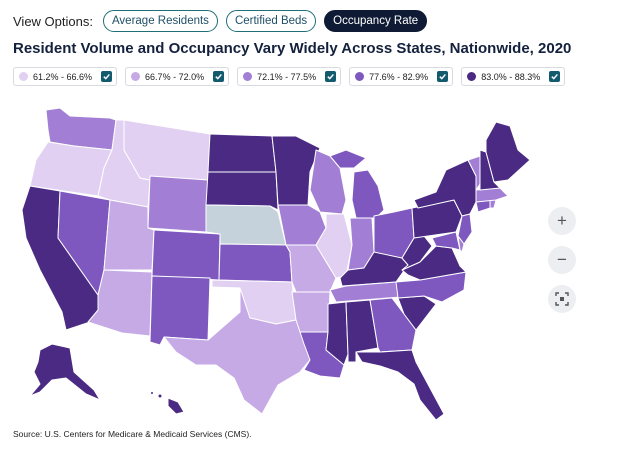 This screenshot has height=449, width=640. What do you see at coordinates (348, 159) in the screenshot?
I see `state-mi-upper` at bounding box center [348, 159].